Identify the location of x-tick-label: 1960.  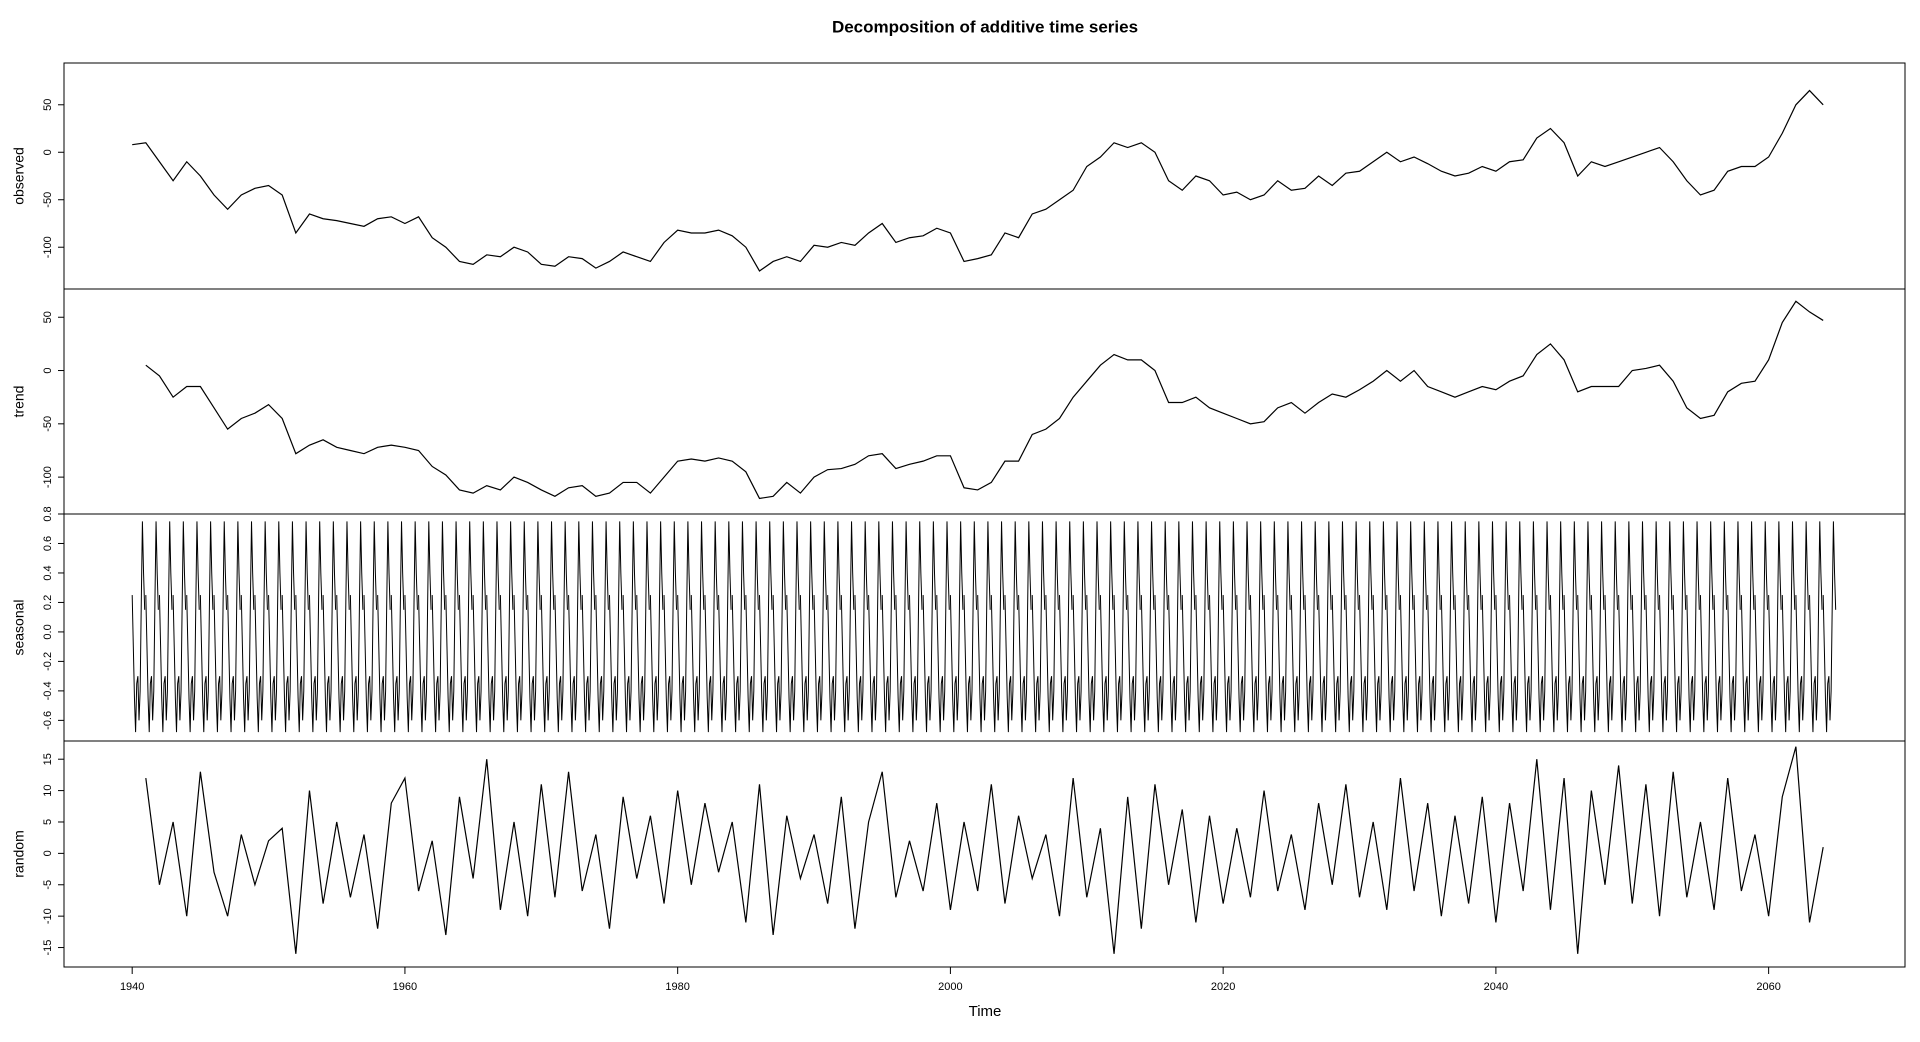
(405, 987).